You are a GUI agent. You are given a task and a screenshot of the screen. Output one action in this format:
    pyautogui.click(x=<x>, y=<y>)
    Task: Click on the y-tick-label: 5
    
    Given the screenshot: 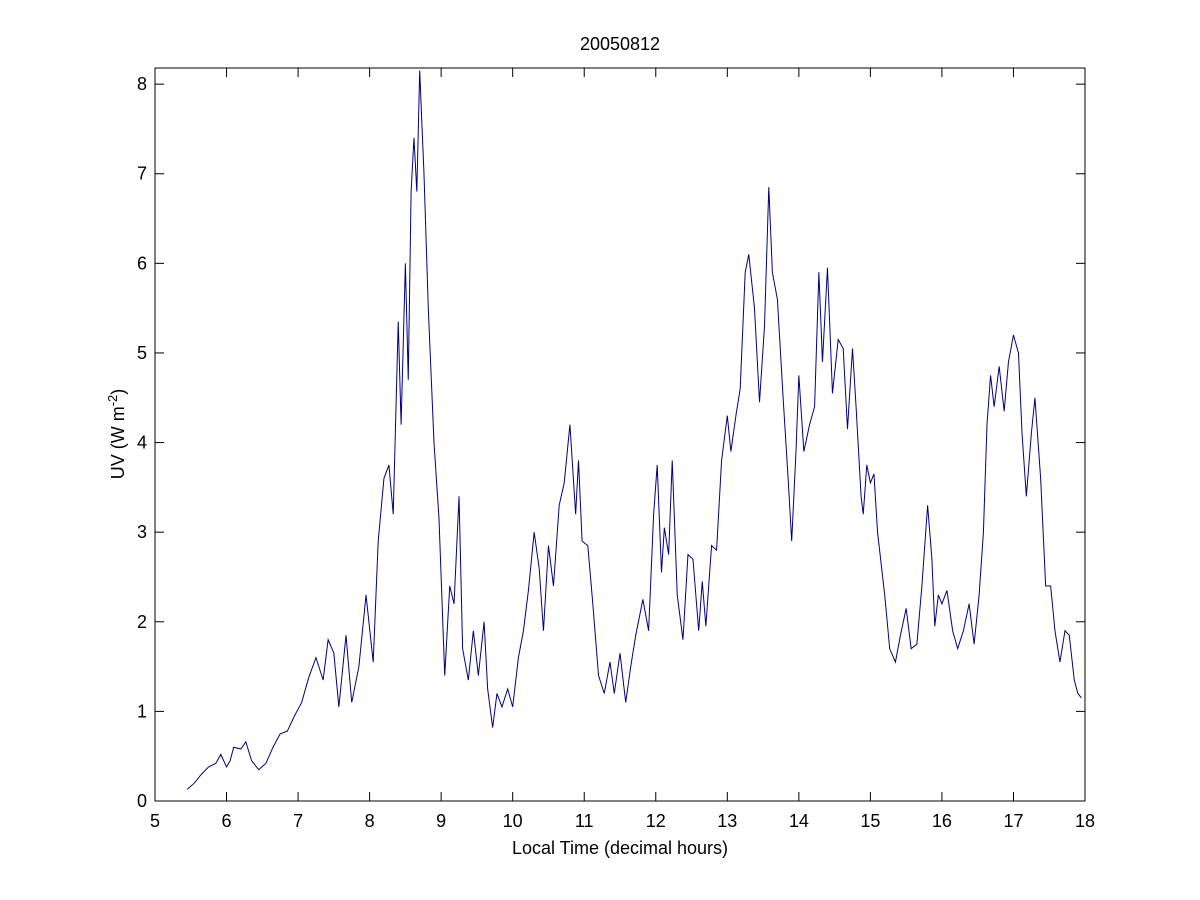 What is the action you would take?
    pyautogui.click(x=142, y=353)
    